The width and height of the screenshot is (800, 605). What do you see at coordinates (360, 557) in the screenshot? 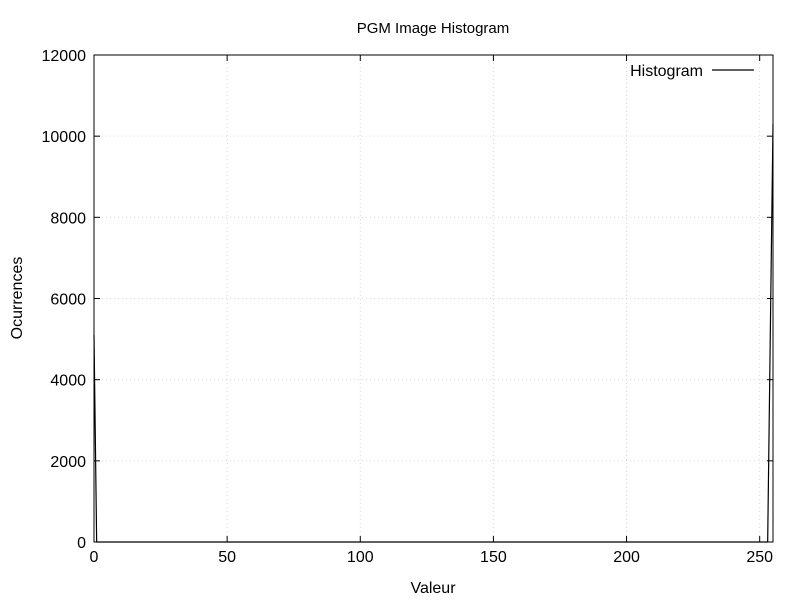
I see `x-tick-label: 100` at bounding box center [360, 557].